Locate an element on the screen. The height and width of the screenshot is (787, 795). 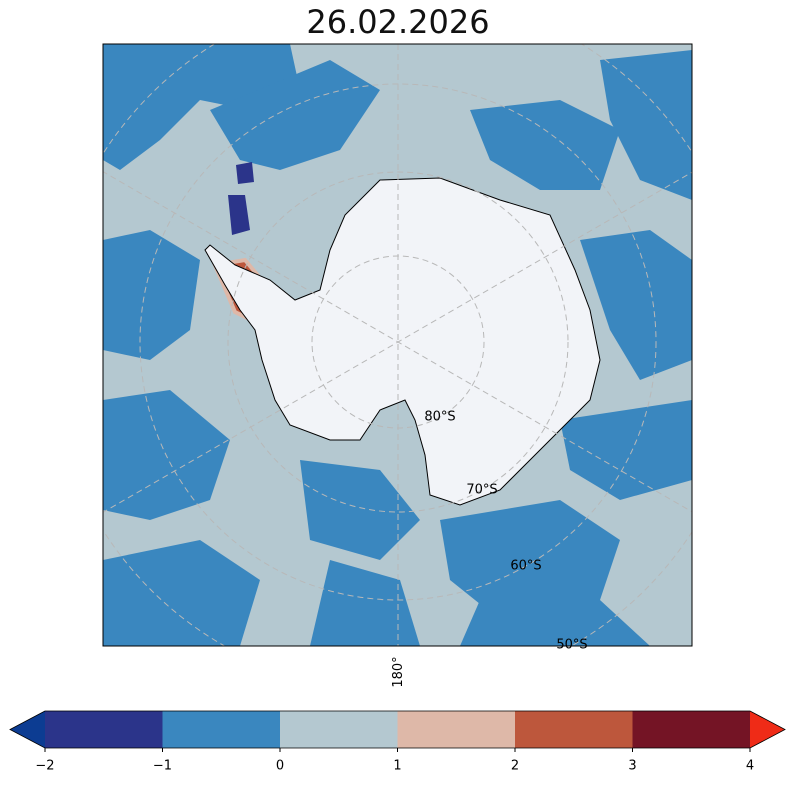
colorbar-tick-label: 0 is located at coordinates (280, 766).